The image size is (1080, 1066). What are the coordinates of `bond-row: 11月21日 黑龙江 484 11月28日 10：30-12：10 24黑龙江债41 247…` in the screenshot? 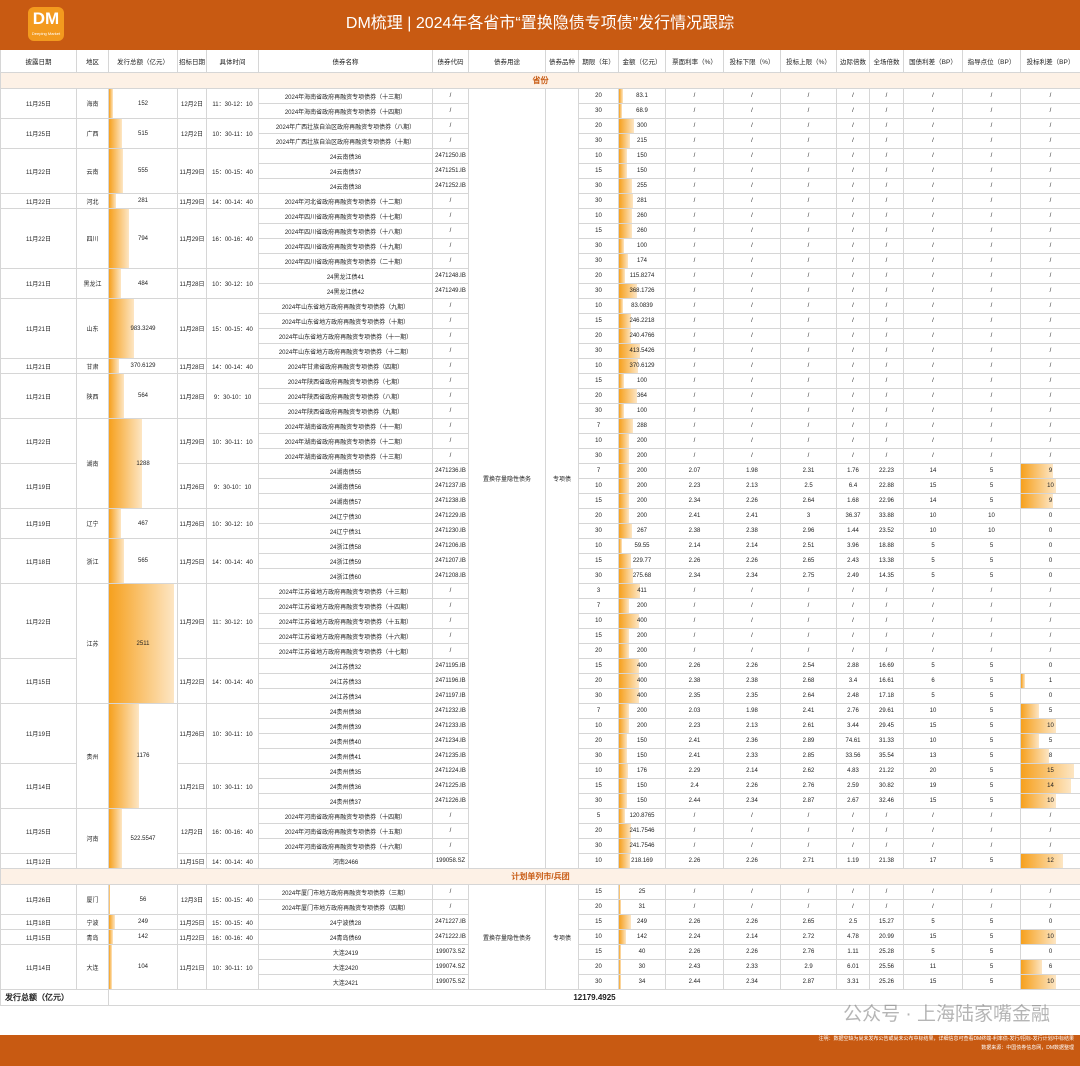 It's located at (540, 283).